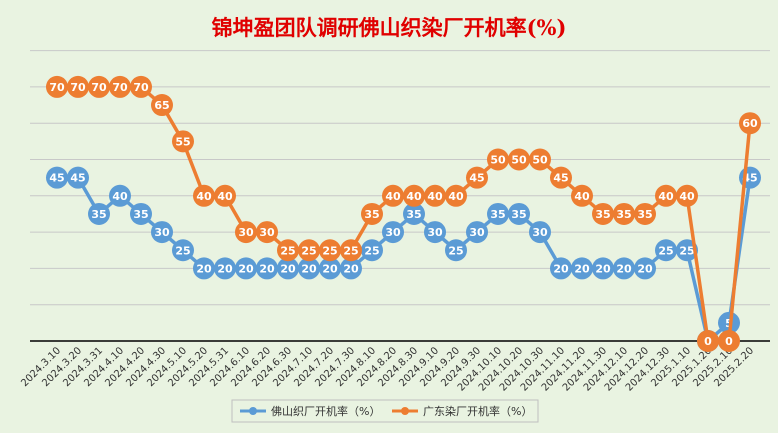 The height and width of the screenshot is (433, 778). Describe the element at coordinates (462, 411) in the screenshot. I see `legend-item: 广东染厂开机率（%）` at that location.